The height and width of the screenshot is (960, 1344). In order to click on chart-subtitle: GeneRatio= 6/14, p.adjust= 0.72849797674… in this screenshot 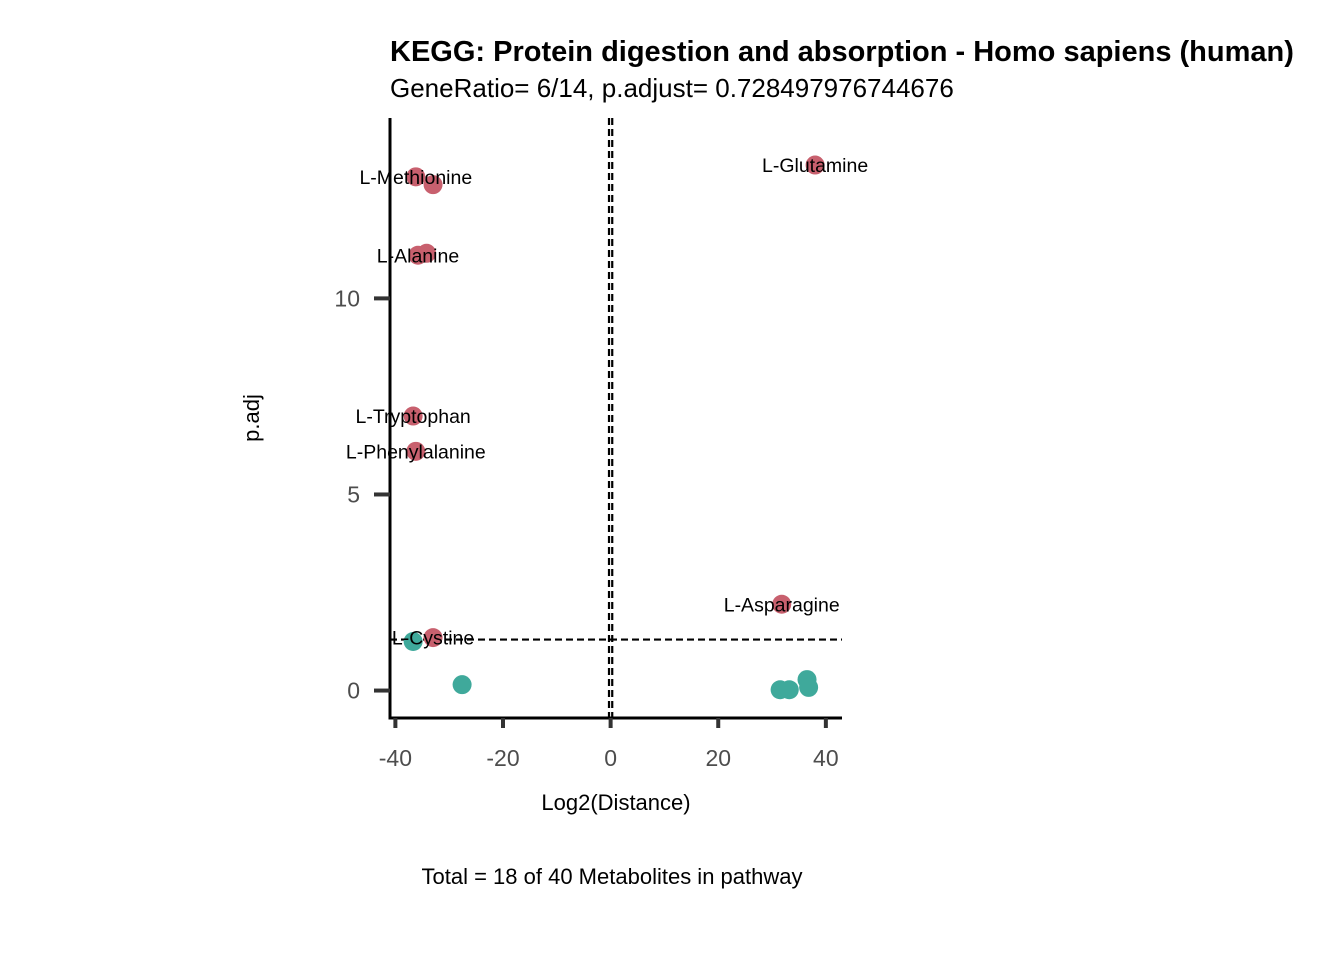, I will do `click(672, 88)`.